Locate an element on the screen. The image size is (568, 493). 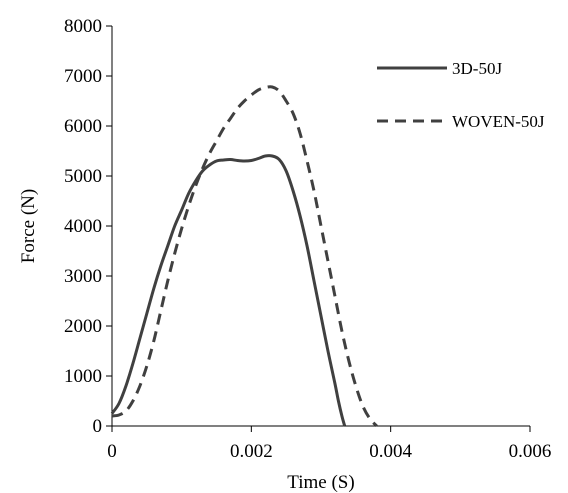
y-tick-label: 1000 is located at coordinates (83, 376).